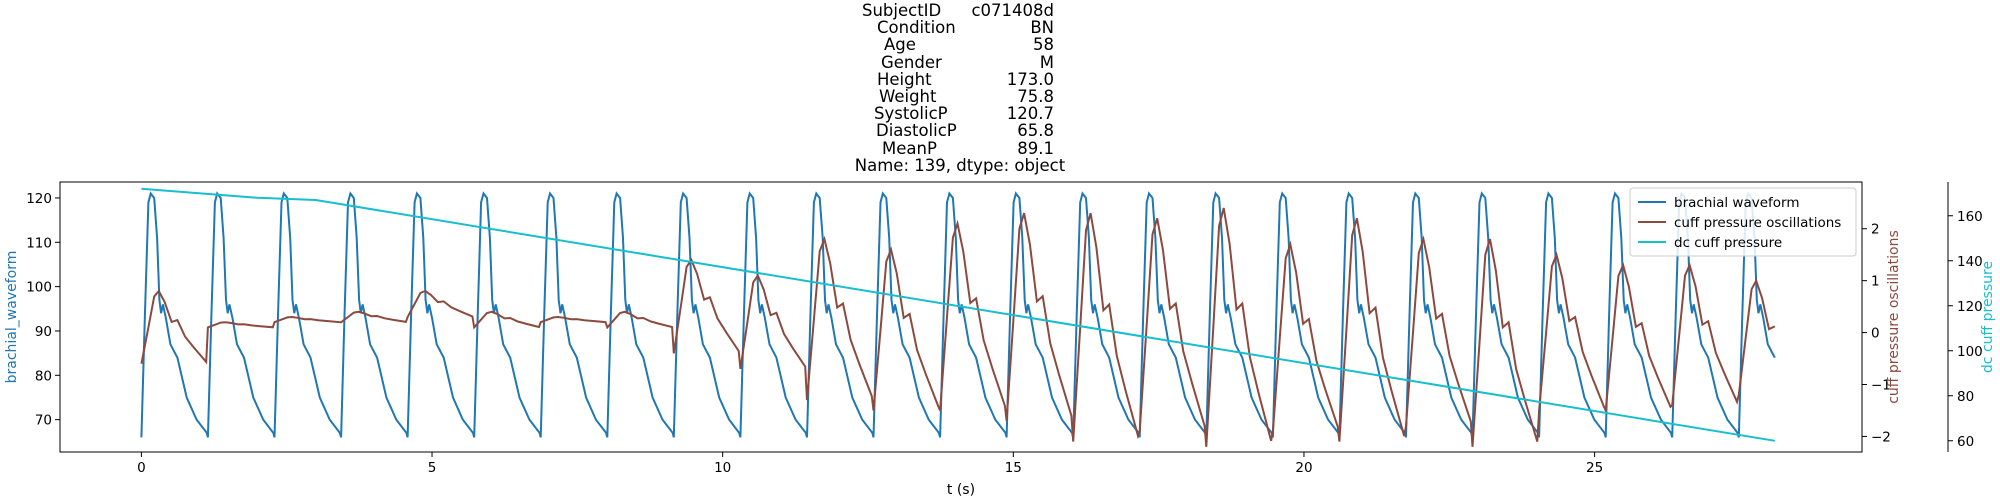 The image size is (2000, 500). What do you see at coordinates (43, 421) in the screenshot?
I see `left-y-tick-label: 70` at bounding box center [43, 421].